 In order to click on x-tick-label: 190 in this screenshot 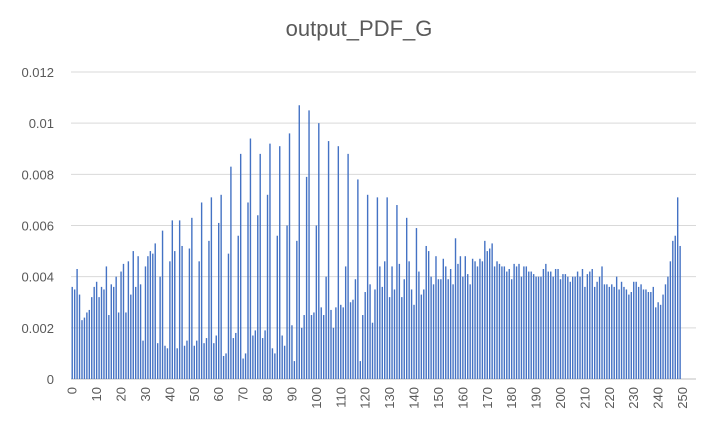, I will do `click(536, 398)`.